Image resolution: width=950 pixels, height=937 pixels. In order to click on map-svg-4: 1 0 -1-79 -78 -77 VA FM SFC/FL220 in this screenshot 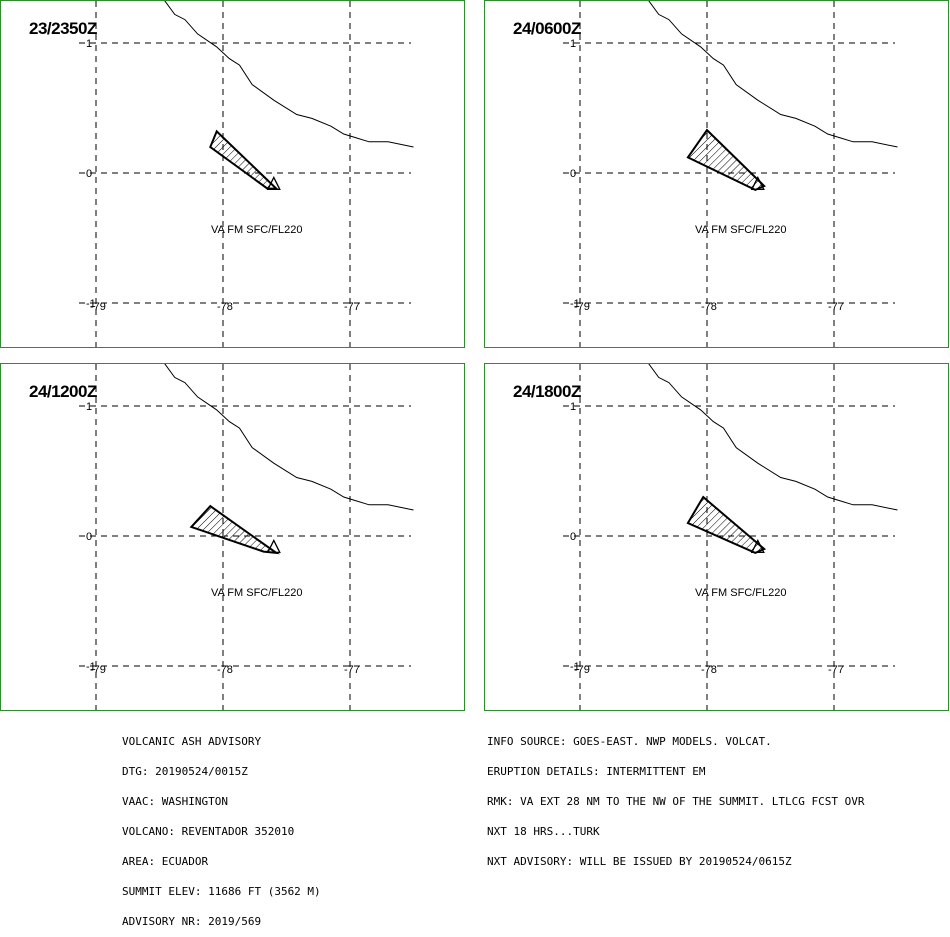, I will do `click(730, 537)`.